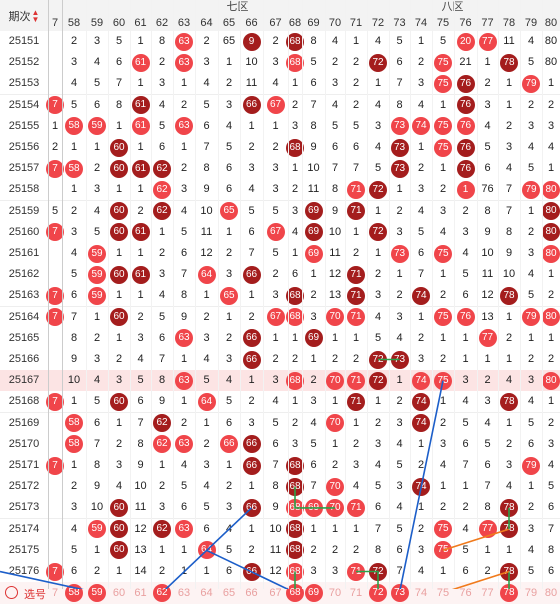  What do you see at coordinates (206, 274) in the screenshot?
I see `drawn-number-ball: 64` at bounding box center [206, 274].